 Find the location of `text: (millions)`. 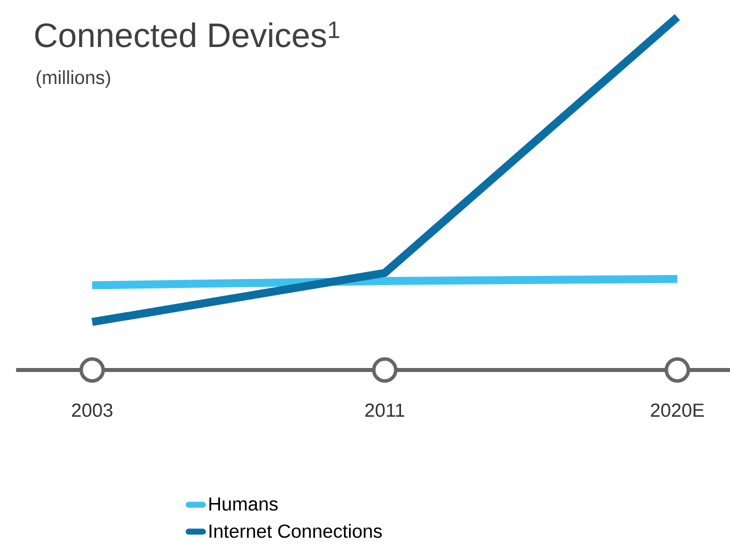

text: (millions) is located at coordinates (73, 79).